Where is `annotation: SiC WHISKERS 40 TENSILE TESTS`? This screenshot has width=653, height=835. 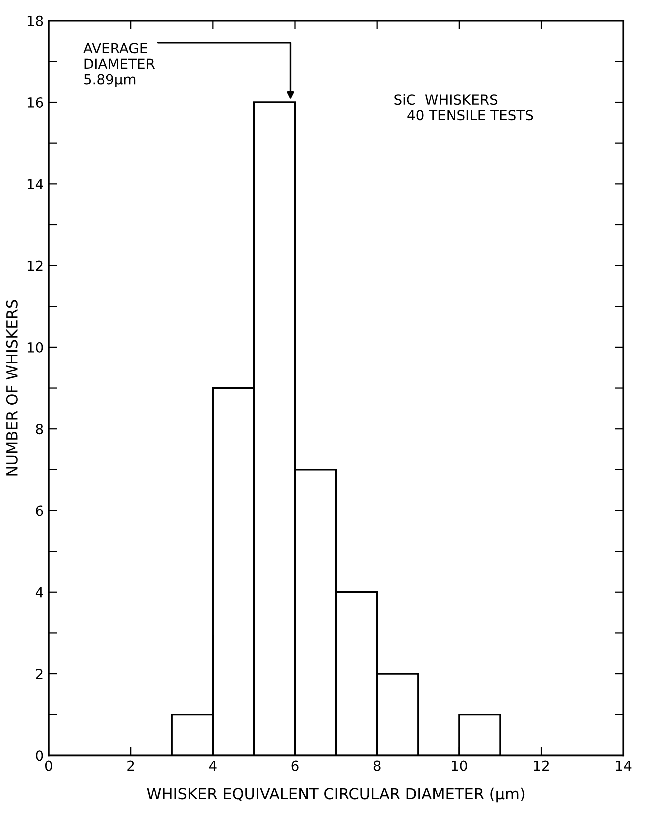
annotation: SiC WHISKERS 40 TENSILE TESTS is located at coordinates (464, 107).